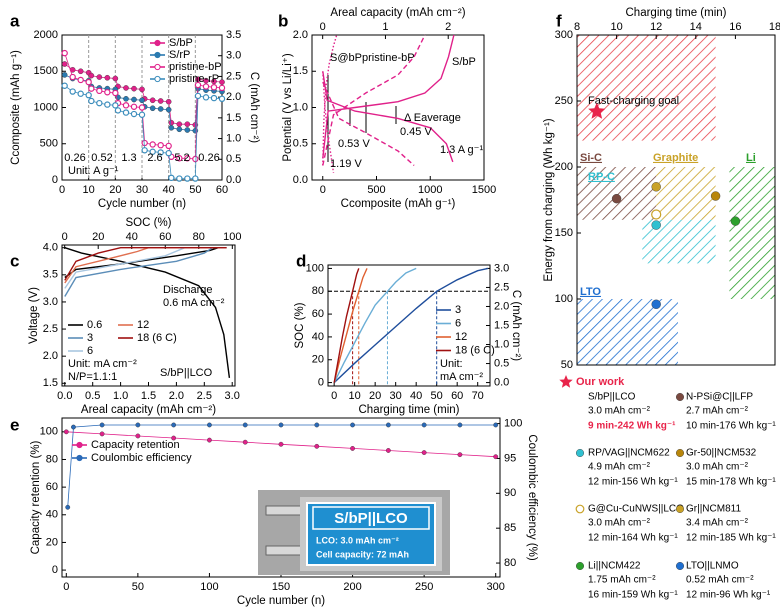  Describe the element at coordinates (355, 396) in the screenshot. I see `x-tick-label: 10` at that location.